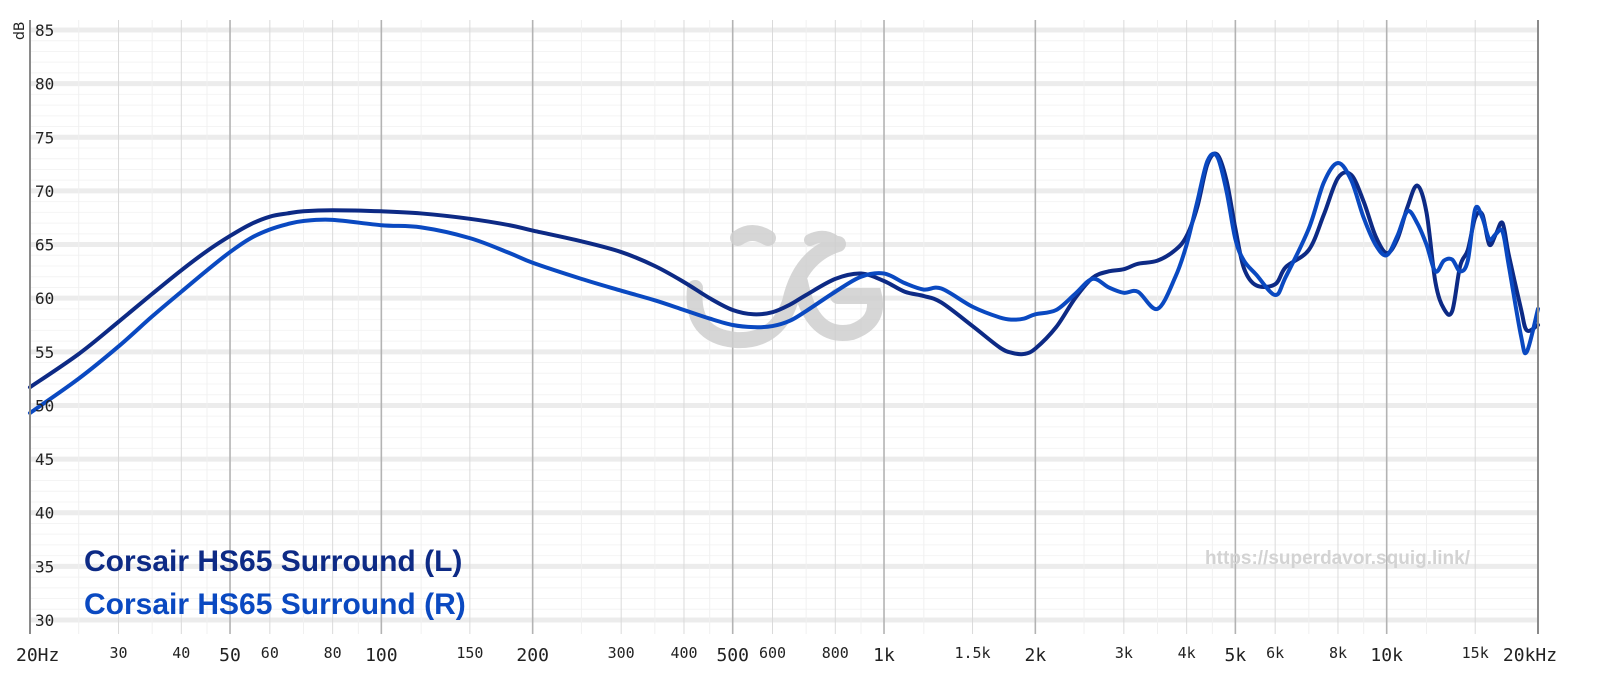 The height and width of the screenshot is (692, 1600). I want to click on x-tick-label: 10k, so click(1386, 655).